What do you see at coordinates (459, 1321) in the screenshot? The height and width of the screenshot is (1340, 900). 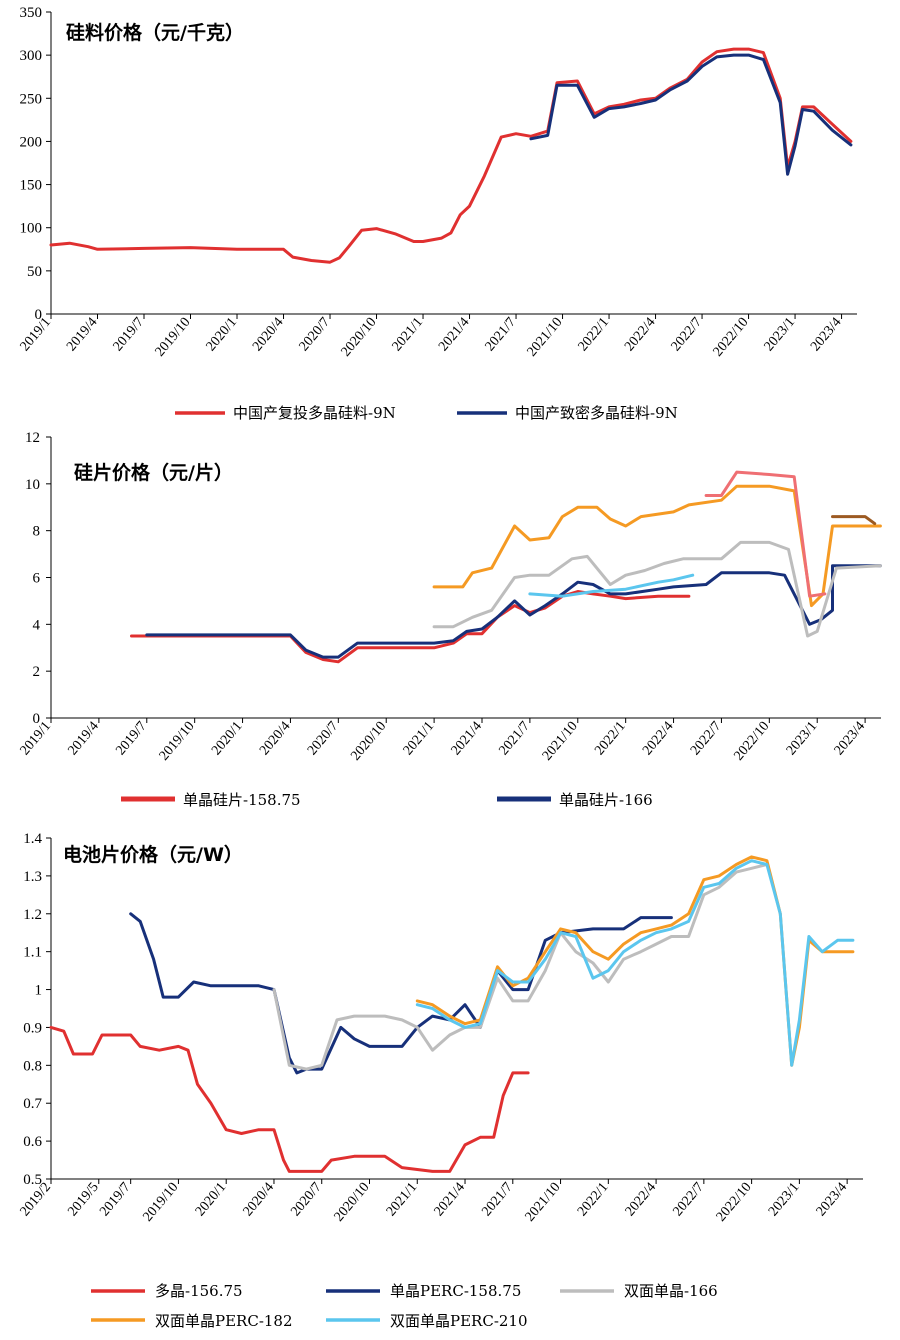 I see `legend-label-perc-210: 双面单晶PERC-210` at bounding box center [459, 1321].